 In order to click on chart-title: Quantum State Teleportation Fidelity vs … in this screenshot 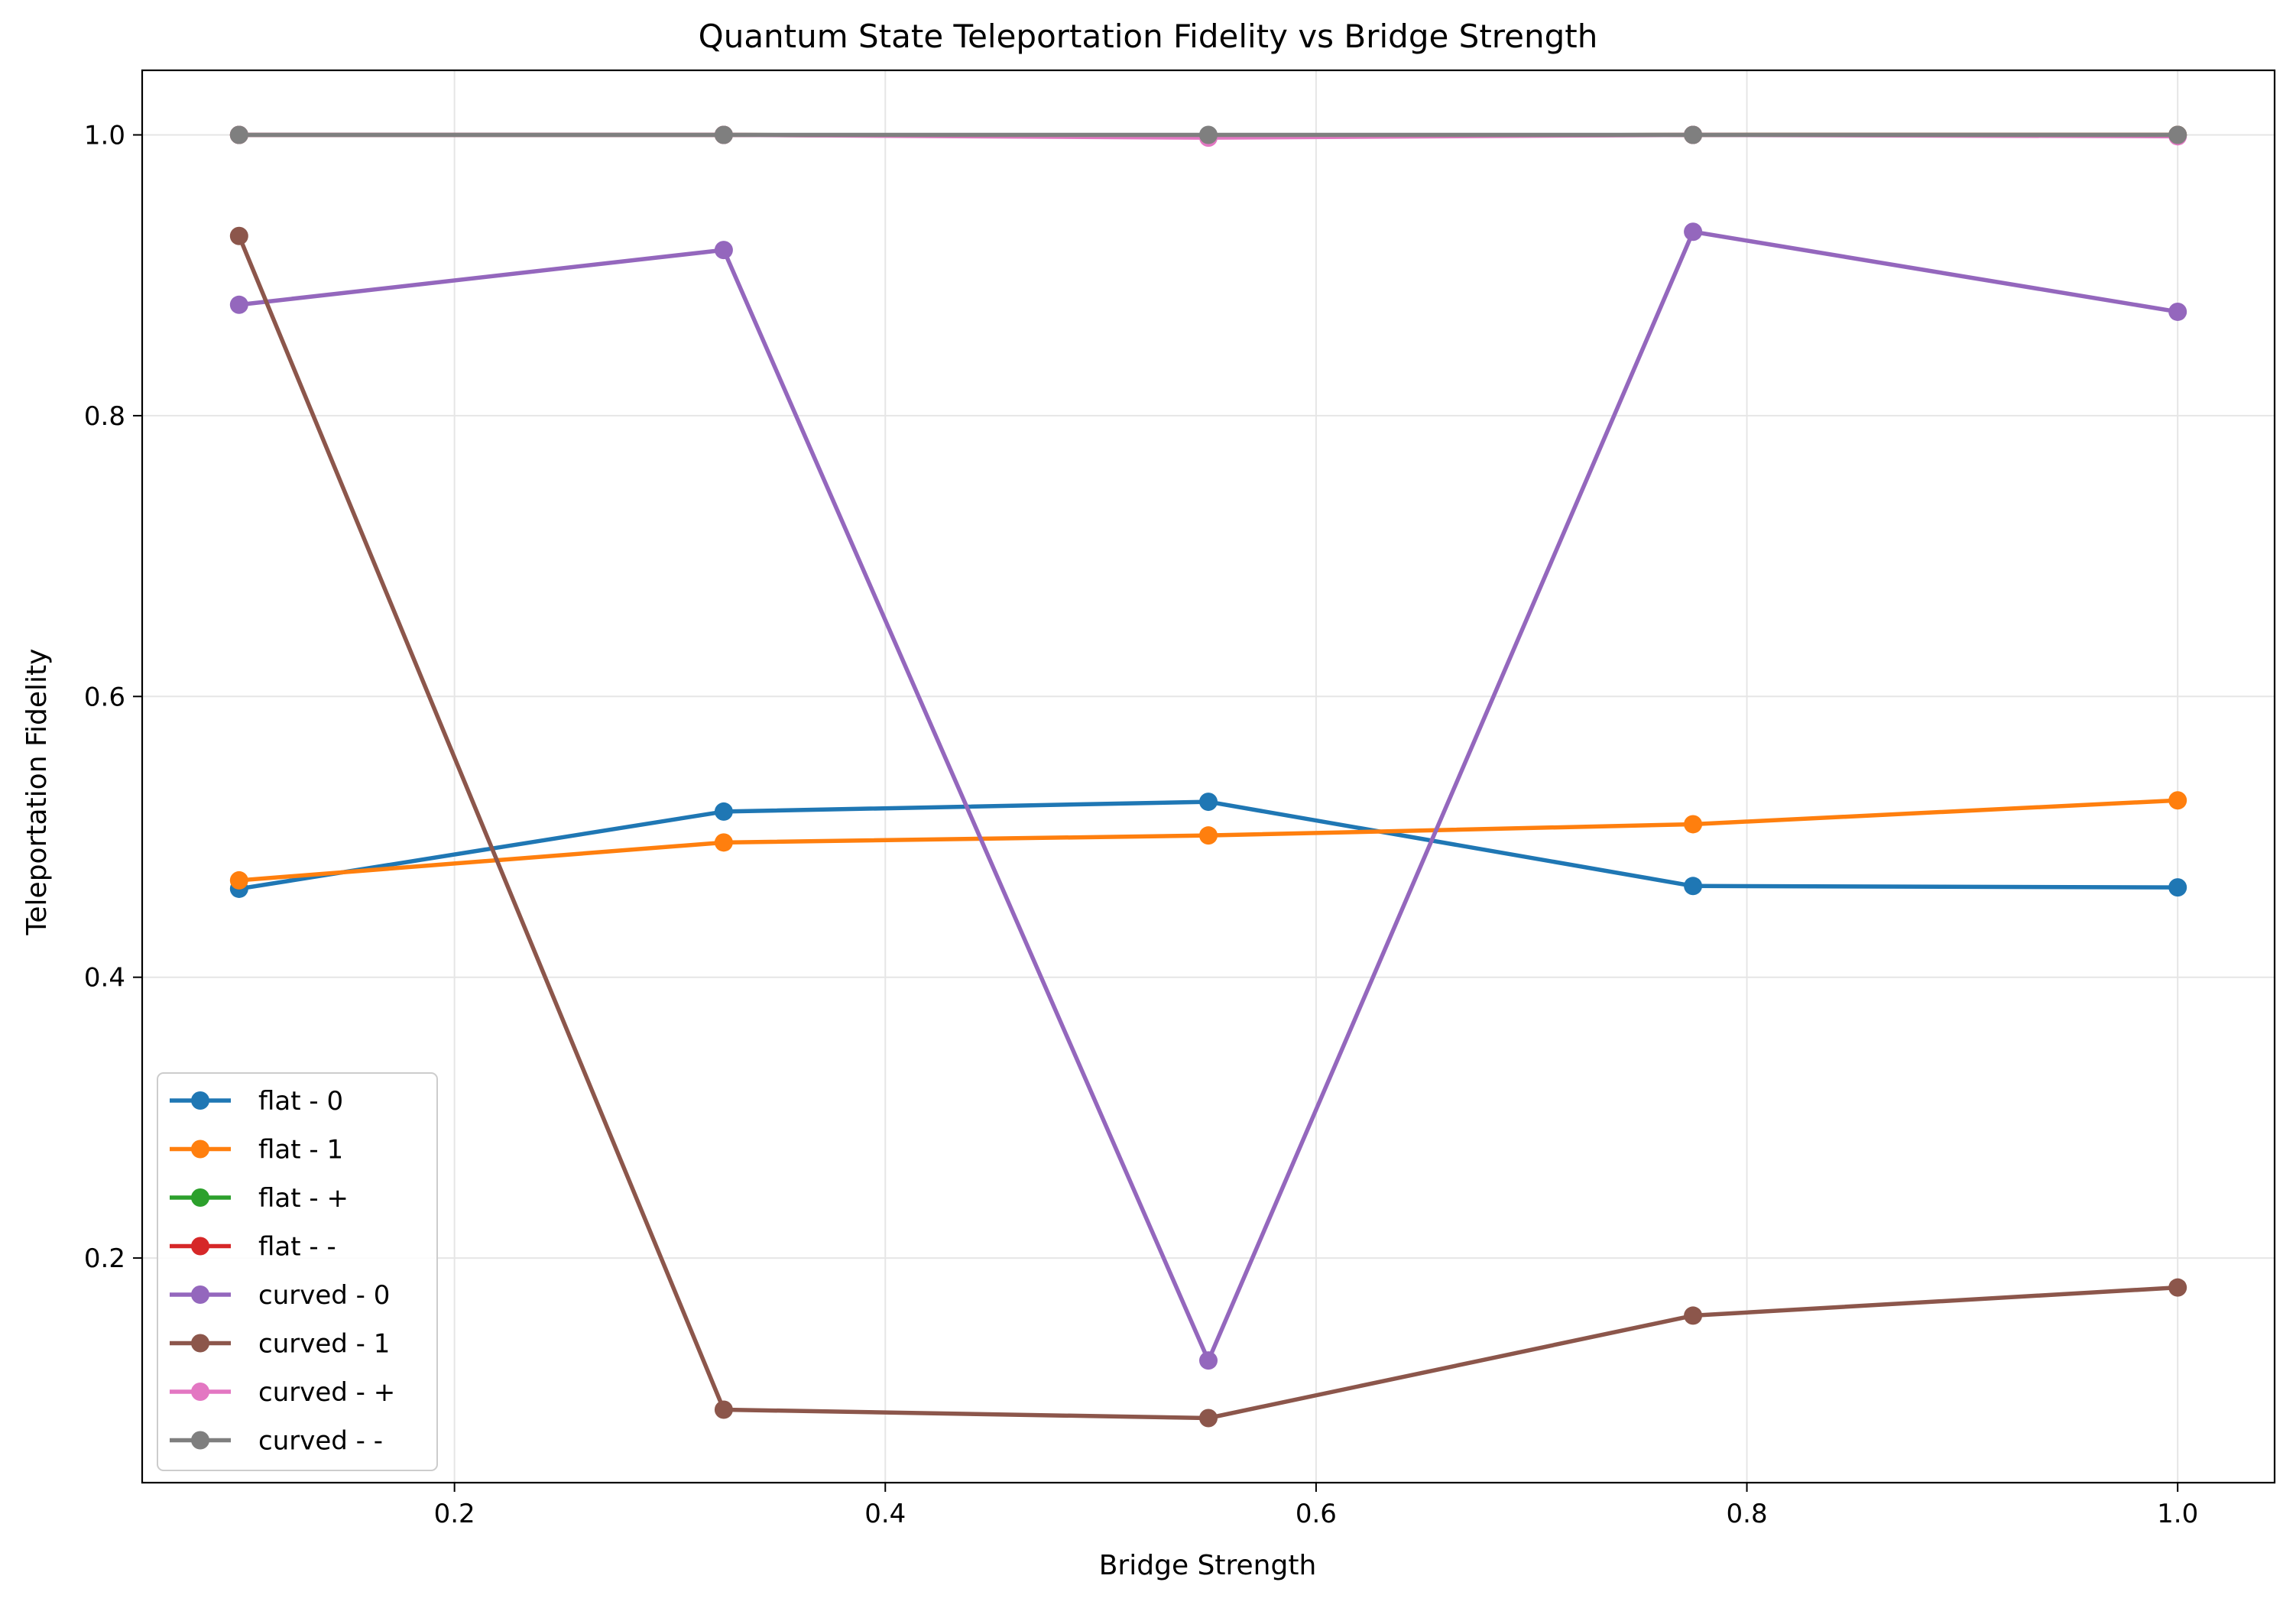, I will do `click(1148, 36)`.